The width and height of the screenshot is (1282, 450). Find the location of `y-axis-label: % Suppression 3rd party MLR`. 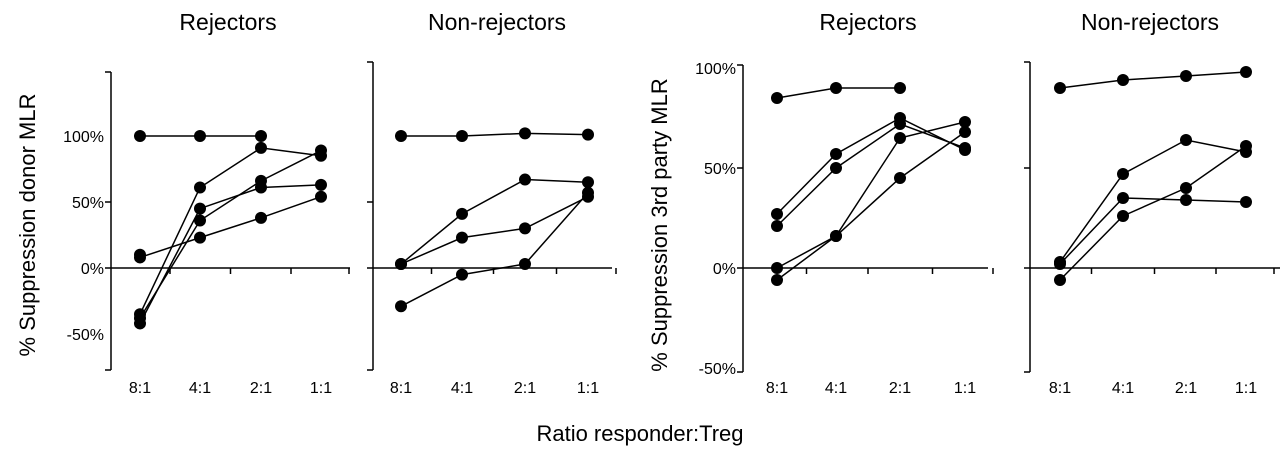

y-axis-label: % Suppression 3rd party MLR is located at coordinates (659, 224).